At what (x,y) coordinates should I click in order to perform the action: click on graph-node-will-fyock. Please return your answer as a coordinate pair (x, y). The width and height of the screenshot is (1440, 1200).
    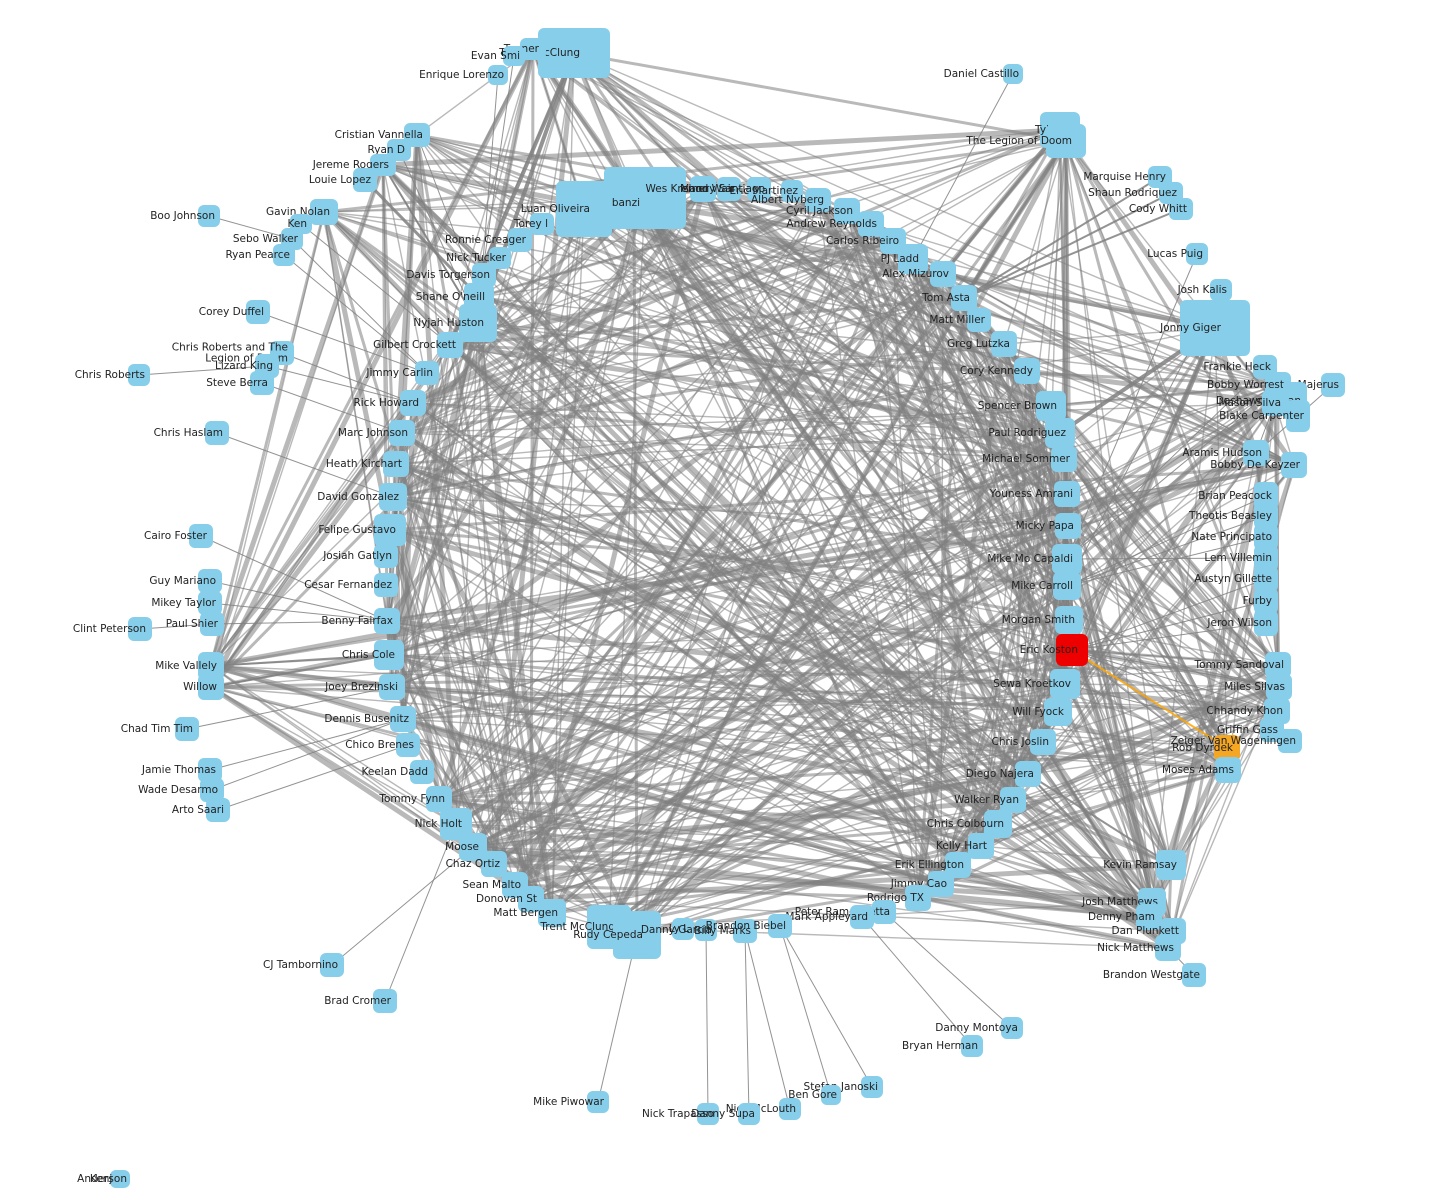
    Looking at the image, I should click on (1058, 712).